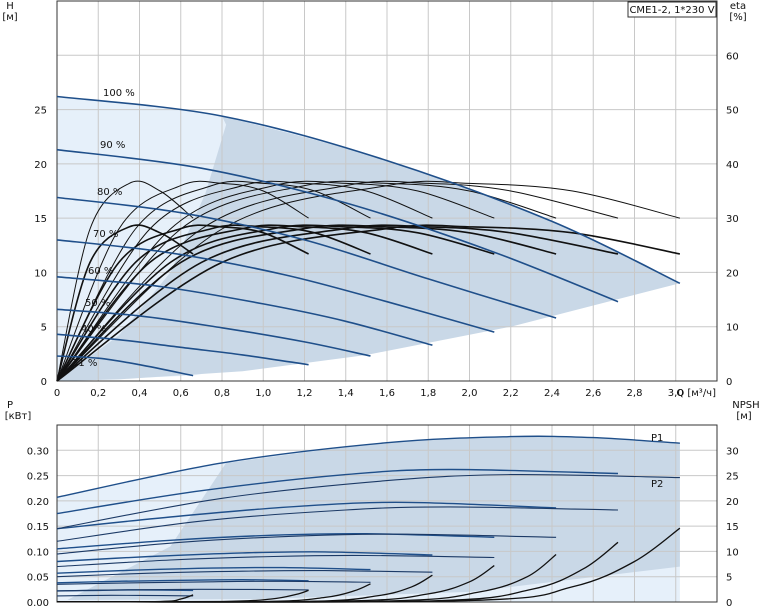 This screenshot has height=611, width=774. I want to click on p-axis-unit: [кВт], so click(18, 416).